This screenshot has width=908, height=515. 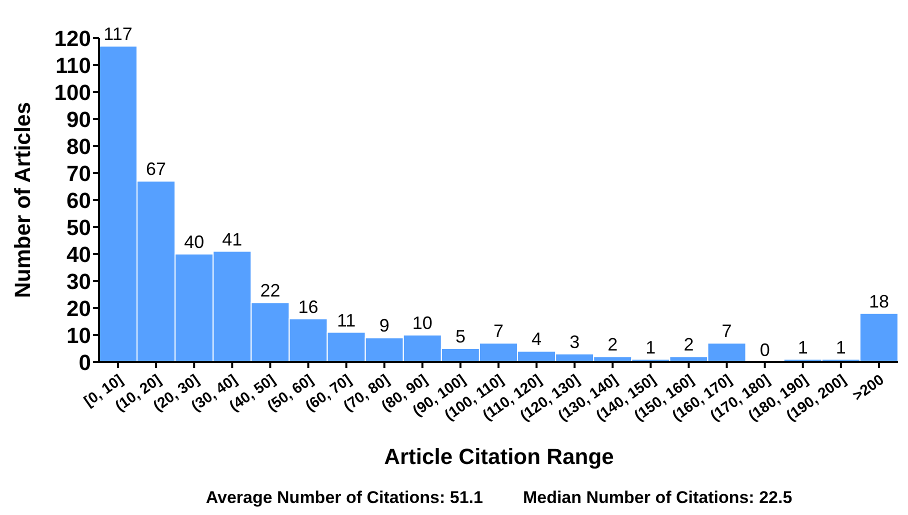 I want to click on y-tick-label: 110, so click(x=73, y=65).